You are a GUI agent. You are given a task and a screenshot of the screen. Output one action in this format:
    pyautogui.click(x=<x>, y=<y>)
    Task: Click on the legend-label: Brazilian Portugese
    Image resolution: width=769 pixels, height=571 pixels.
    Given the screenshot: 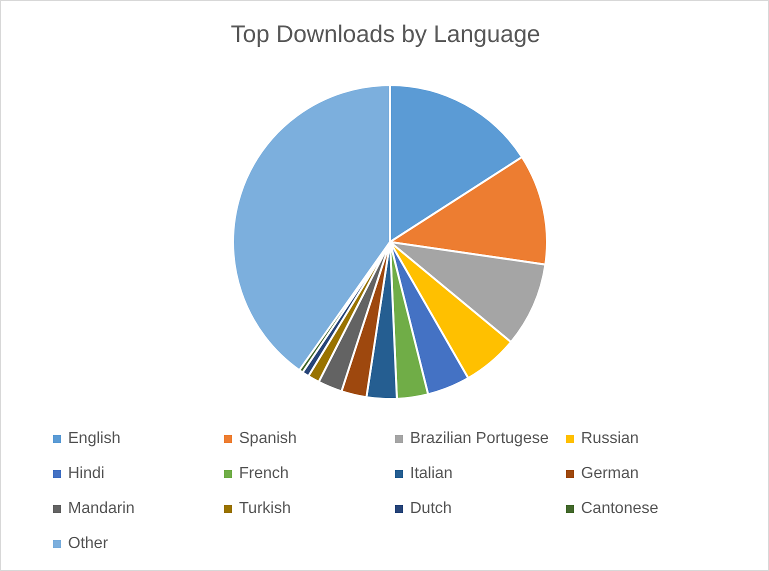 What is the action you would take?
    pyautogui.click(x=479, y=439)
    